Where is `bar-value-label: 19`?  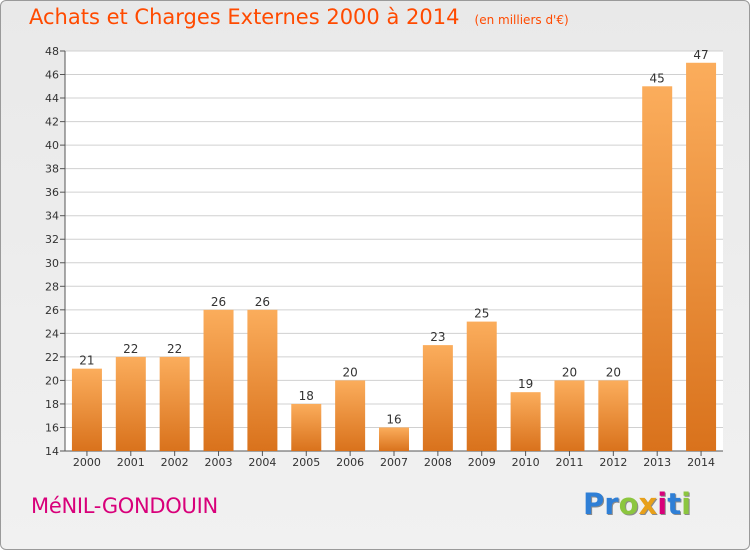
bar-value-label: 19 is located at coordinates (525, 384).